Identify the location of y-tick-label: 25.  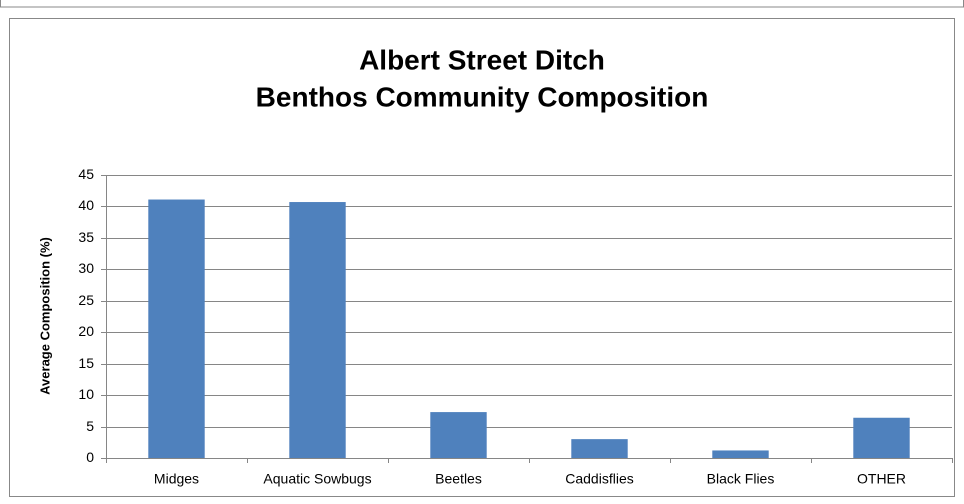
(86, 300).